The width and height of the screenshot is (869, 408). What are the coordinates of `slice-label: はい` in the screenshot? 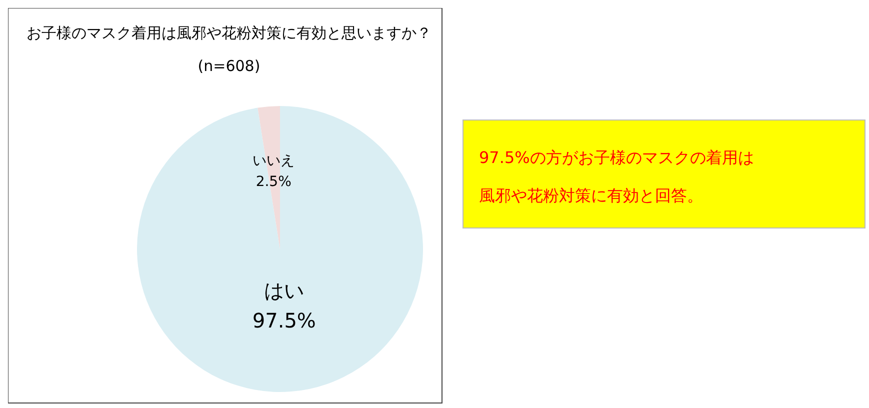 It's located at (284, 290).